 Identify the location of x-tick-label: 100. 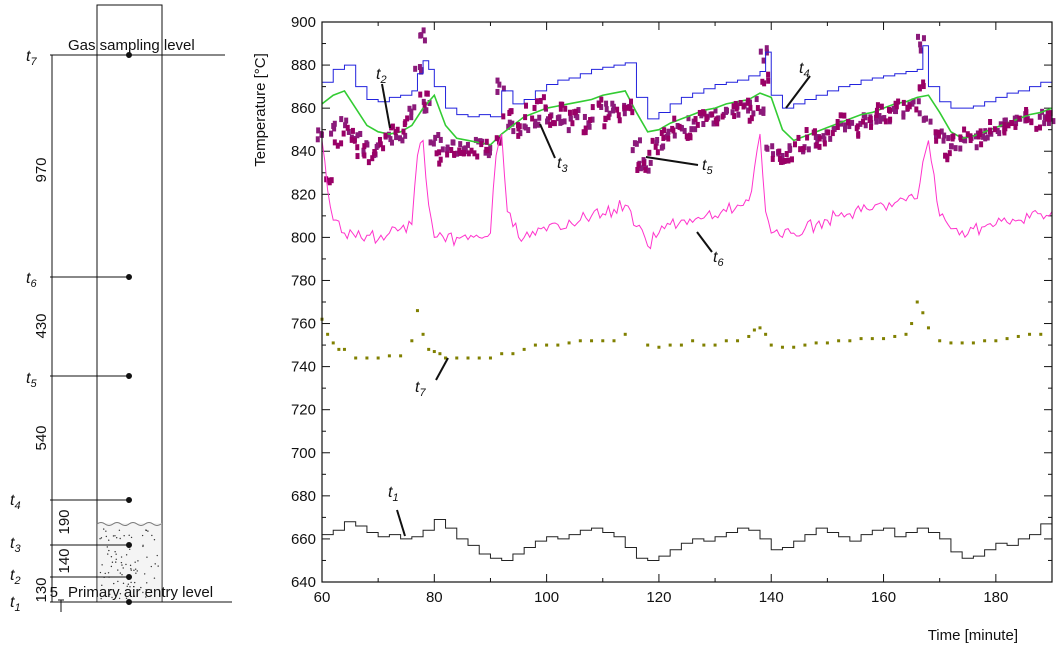
(546, 597).